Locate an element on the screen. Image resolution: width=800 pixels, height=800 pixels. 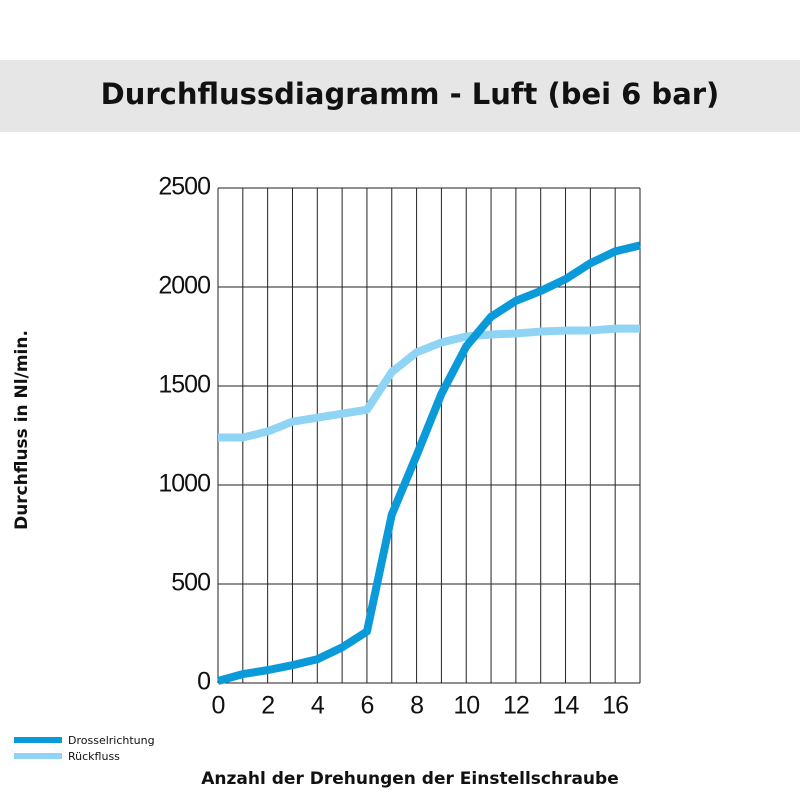
x-tick-label: 10 is located at coordinates (466, 706).